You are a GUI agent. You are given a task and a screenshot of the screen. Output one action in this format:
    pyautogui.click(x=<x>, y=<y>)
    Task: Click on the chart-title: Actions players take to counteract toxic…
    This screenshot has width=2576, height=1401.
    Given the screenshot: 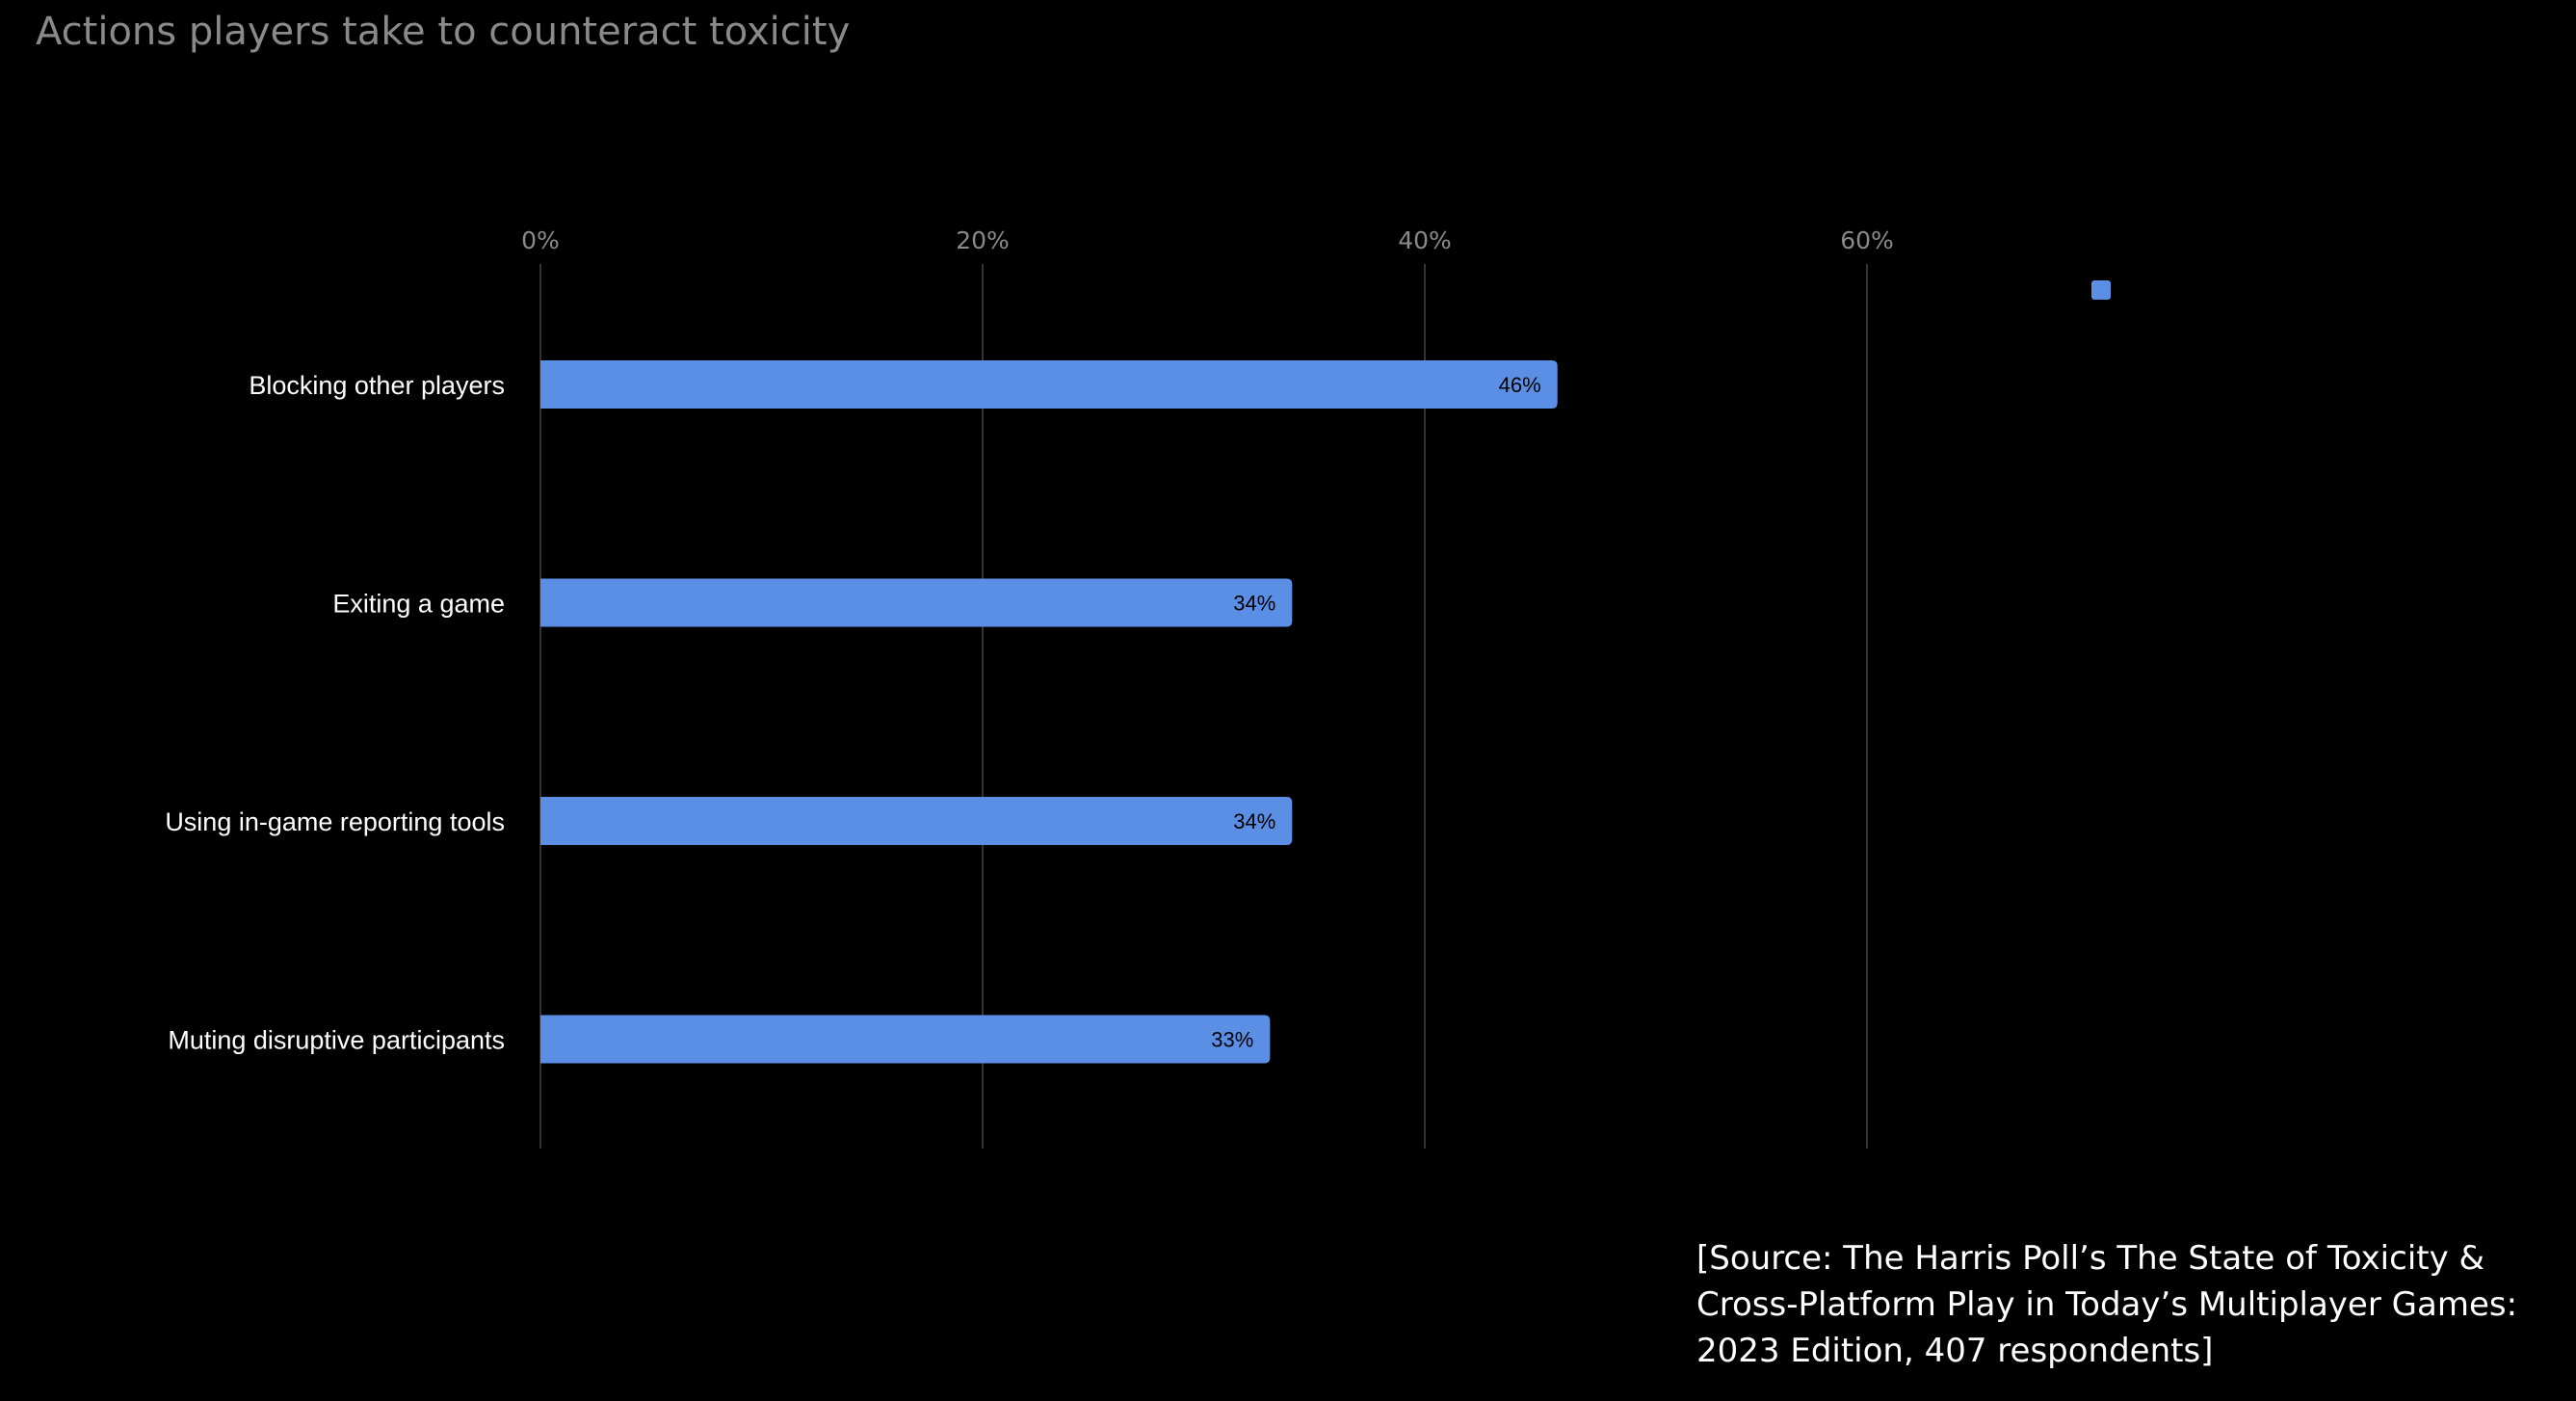 What is the action you would take?
    pyautogui.click(x=444, y=32)
    